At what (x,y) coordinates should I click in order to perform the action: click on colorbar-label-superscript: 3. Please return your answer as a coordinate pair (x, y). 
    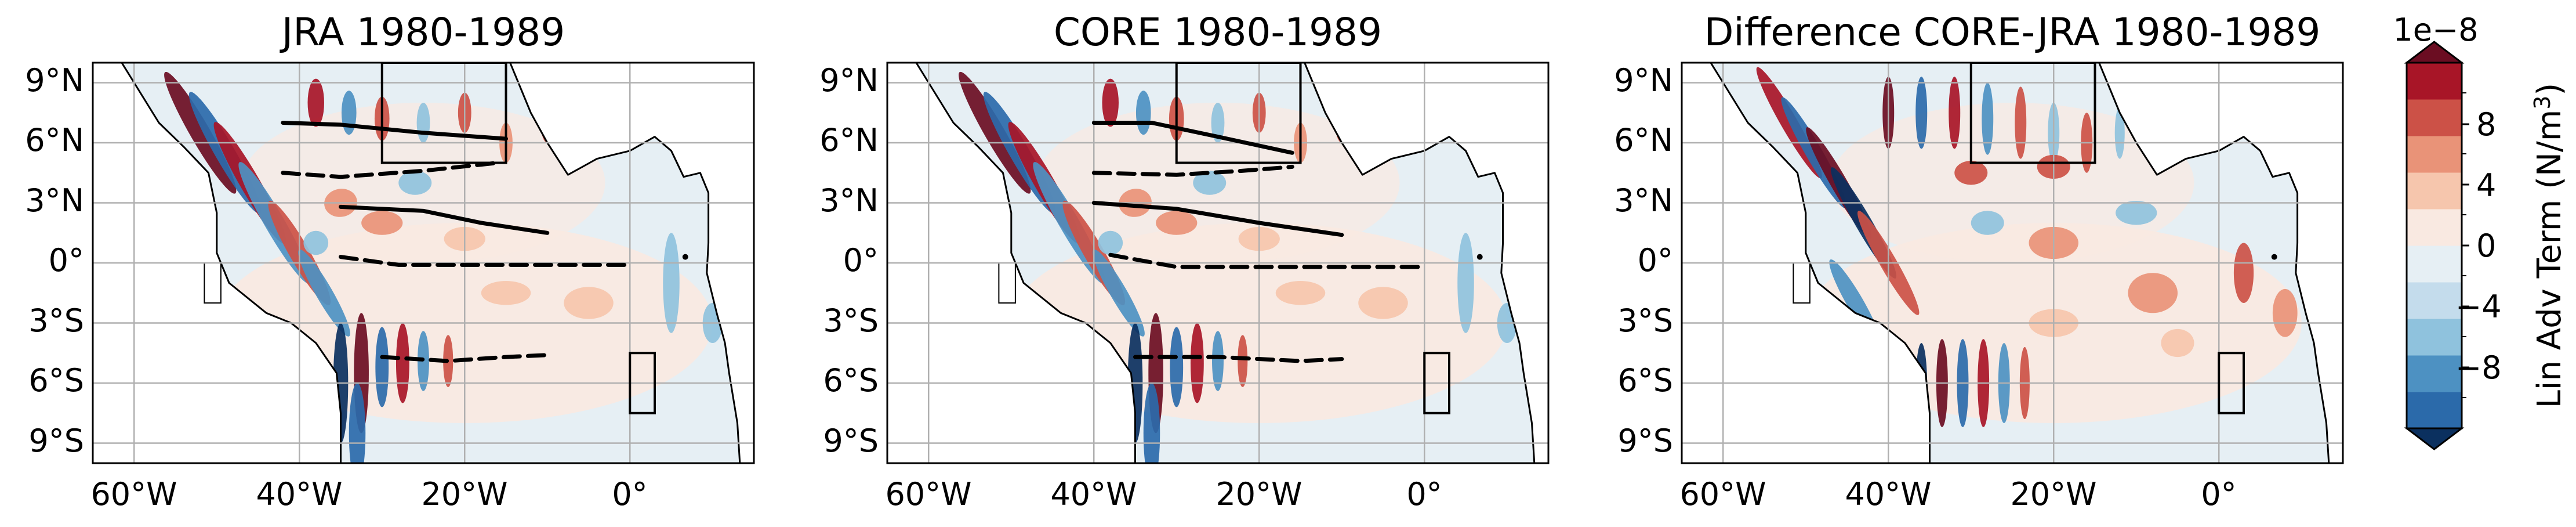
    Looking at the image, I should click on (2542, 103).